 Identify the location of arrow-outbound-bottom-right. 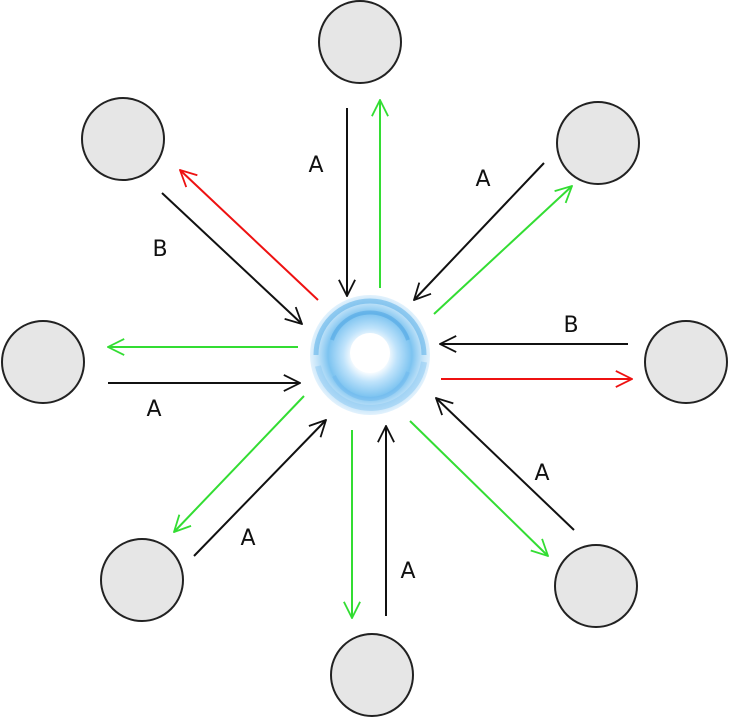
(478, 488).